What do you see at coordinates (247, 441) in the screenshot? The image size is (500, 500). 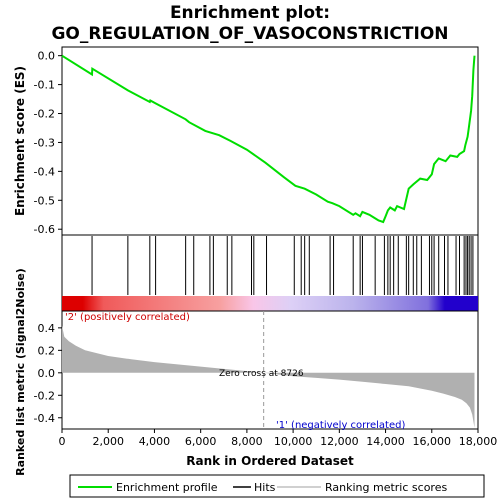 I see `x-tick-label: 8,000` at bounding box center [247, 441].